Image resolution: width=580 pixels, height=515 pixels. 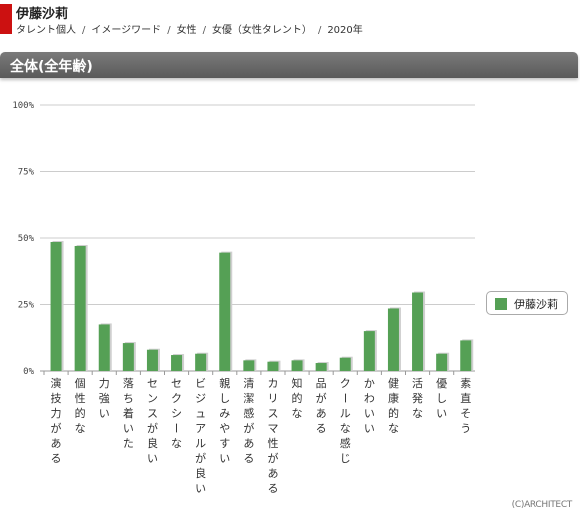 I want to click on x-tick-label-char: 直, so click(x=465, y=398).